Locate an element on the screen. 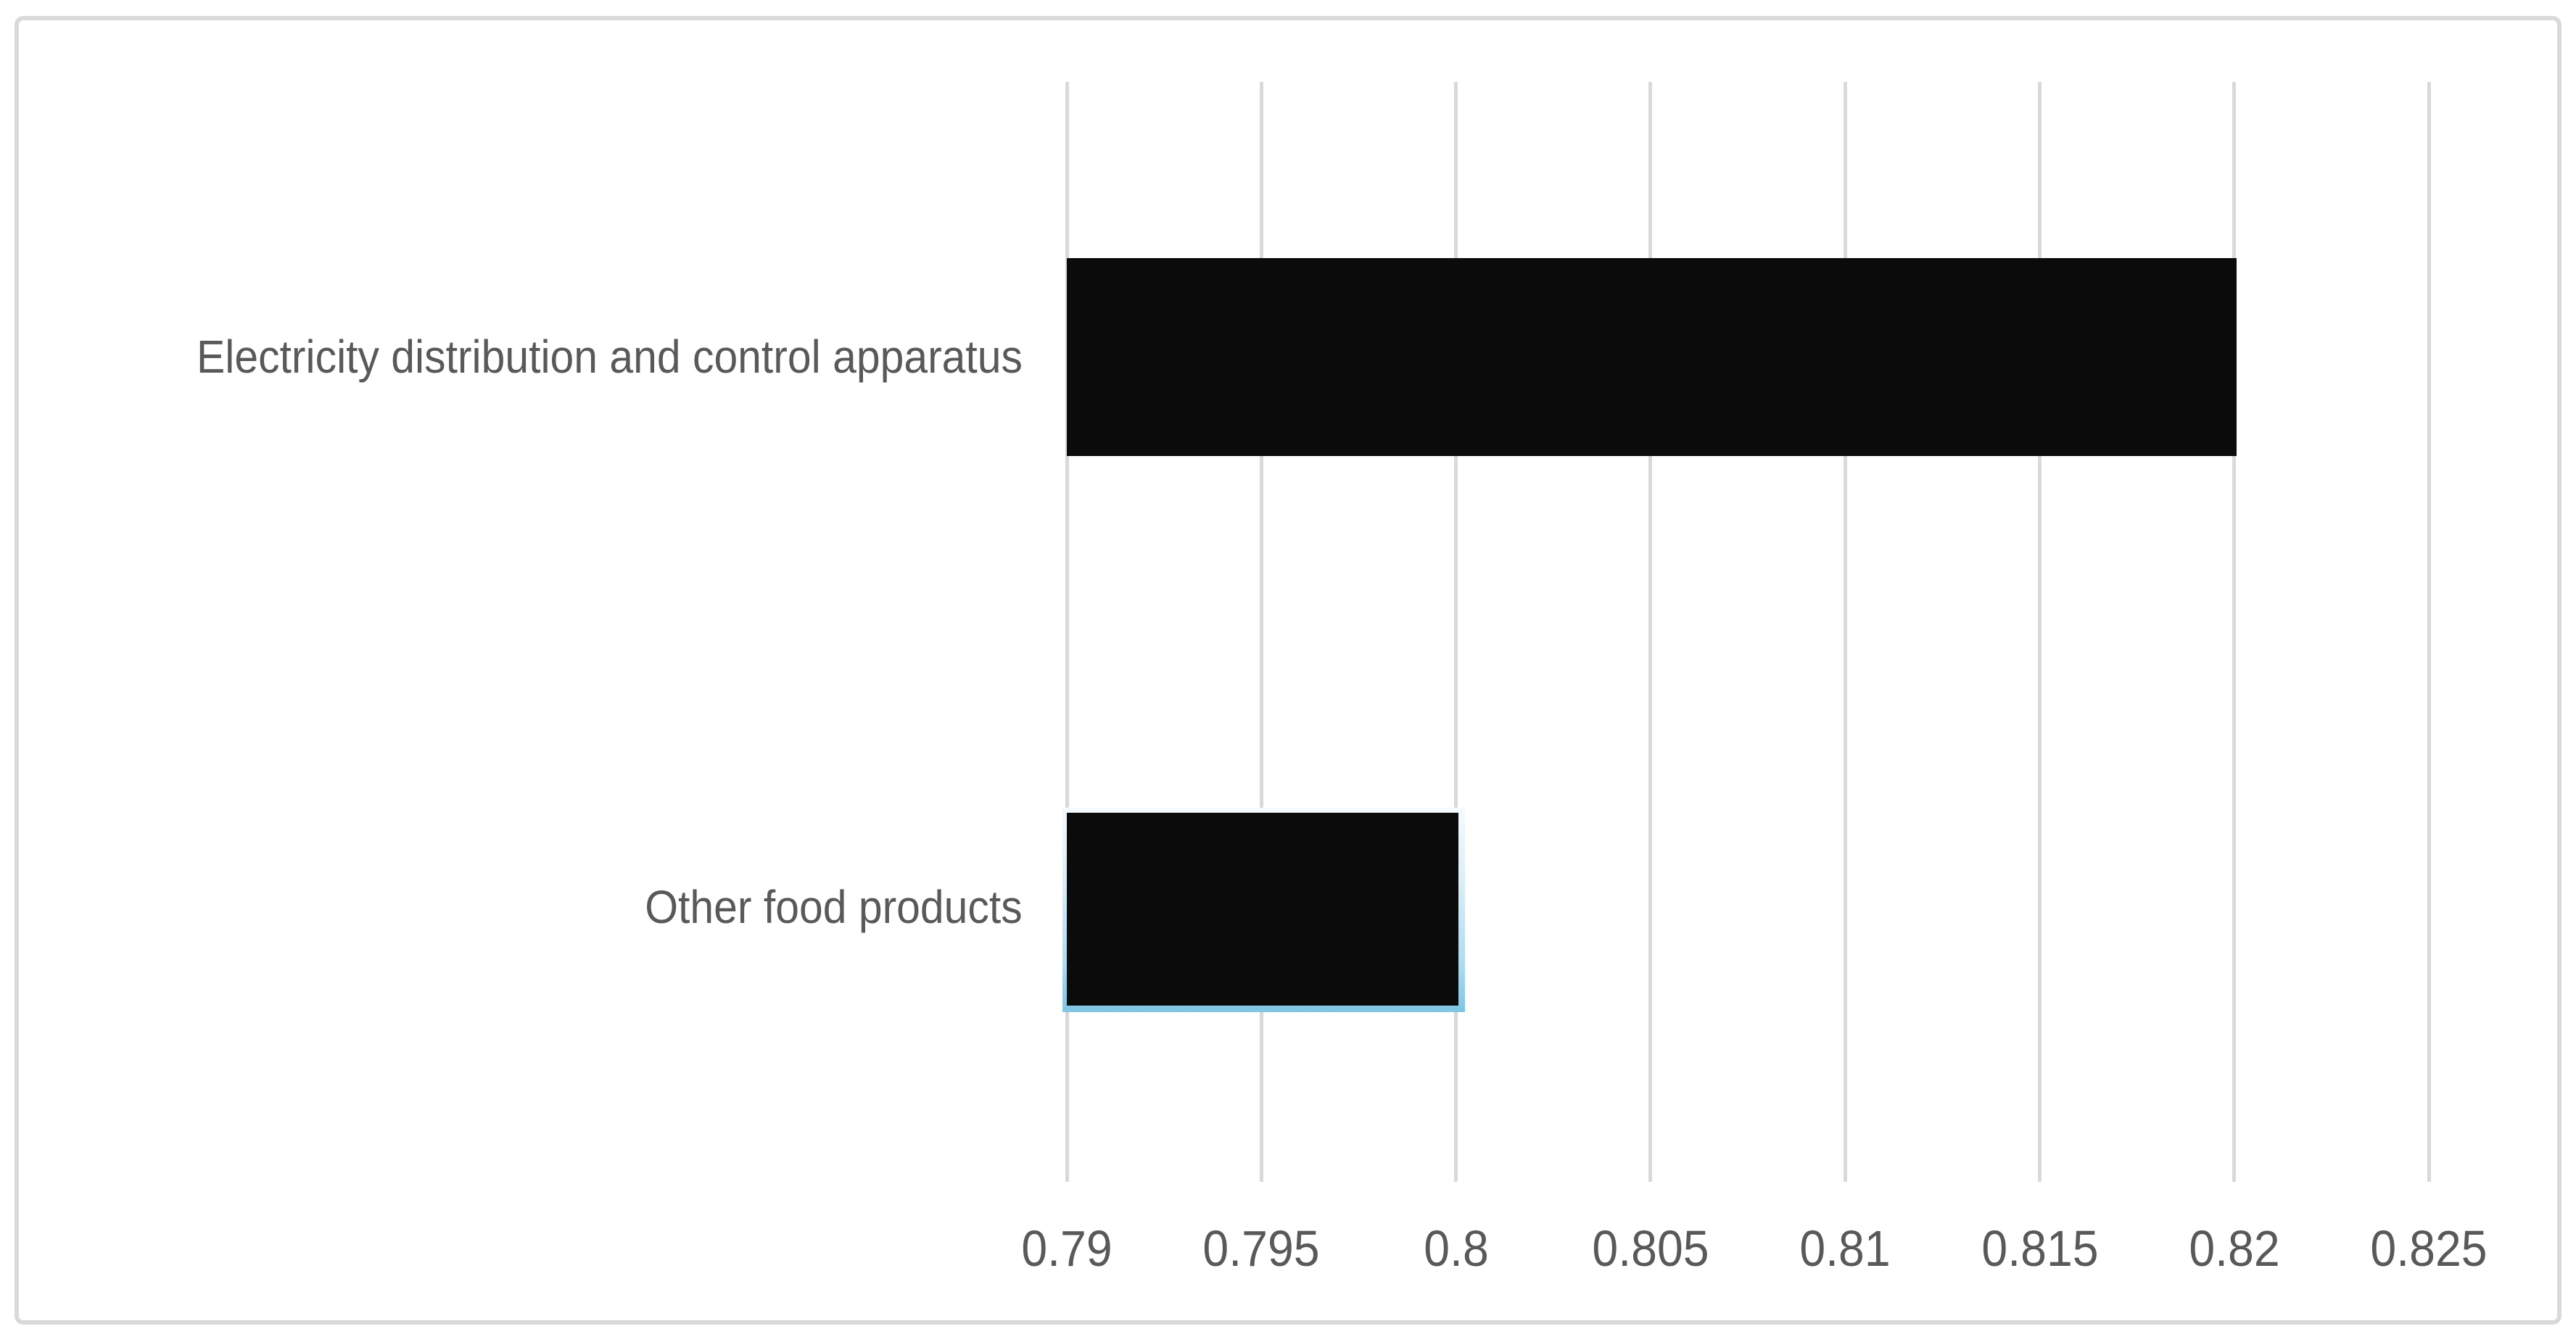 This screenshot has width=2576, height=1342. x-axis-tick-label: 0.805 is located at coordinates (1650, 1248).